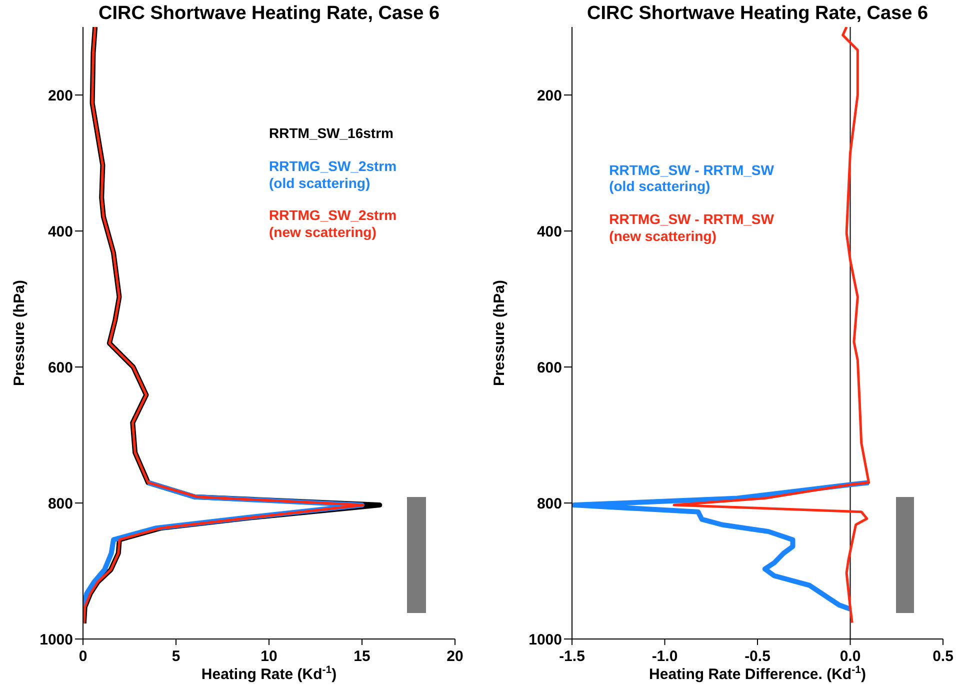 The height and width of the screenshot is (687, 956). What do you see at coordinates (83, 656) in the screenshot?
I see `x-tick-label: 0` at bounding box center [83, 656].